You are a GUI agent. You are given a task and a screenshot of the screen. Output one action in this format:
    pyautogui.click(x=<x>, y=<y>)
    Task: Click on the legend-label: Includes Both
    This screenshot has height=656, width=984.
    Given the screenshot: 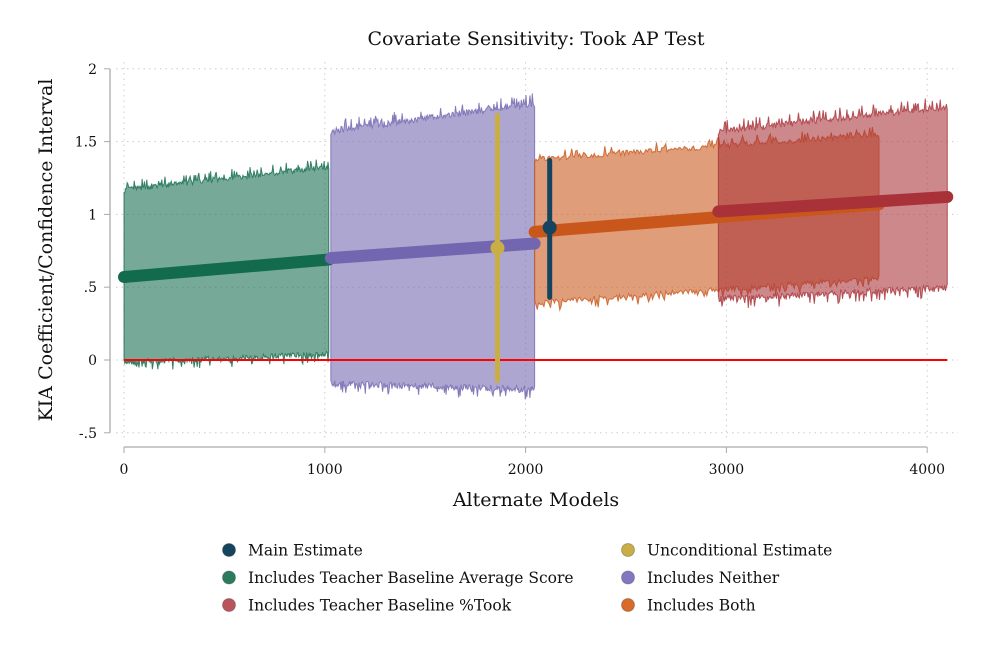 What is the action you would take?
    pyautogui.click(x=701, y=606)
    